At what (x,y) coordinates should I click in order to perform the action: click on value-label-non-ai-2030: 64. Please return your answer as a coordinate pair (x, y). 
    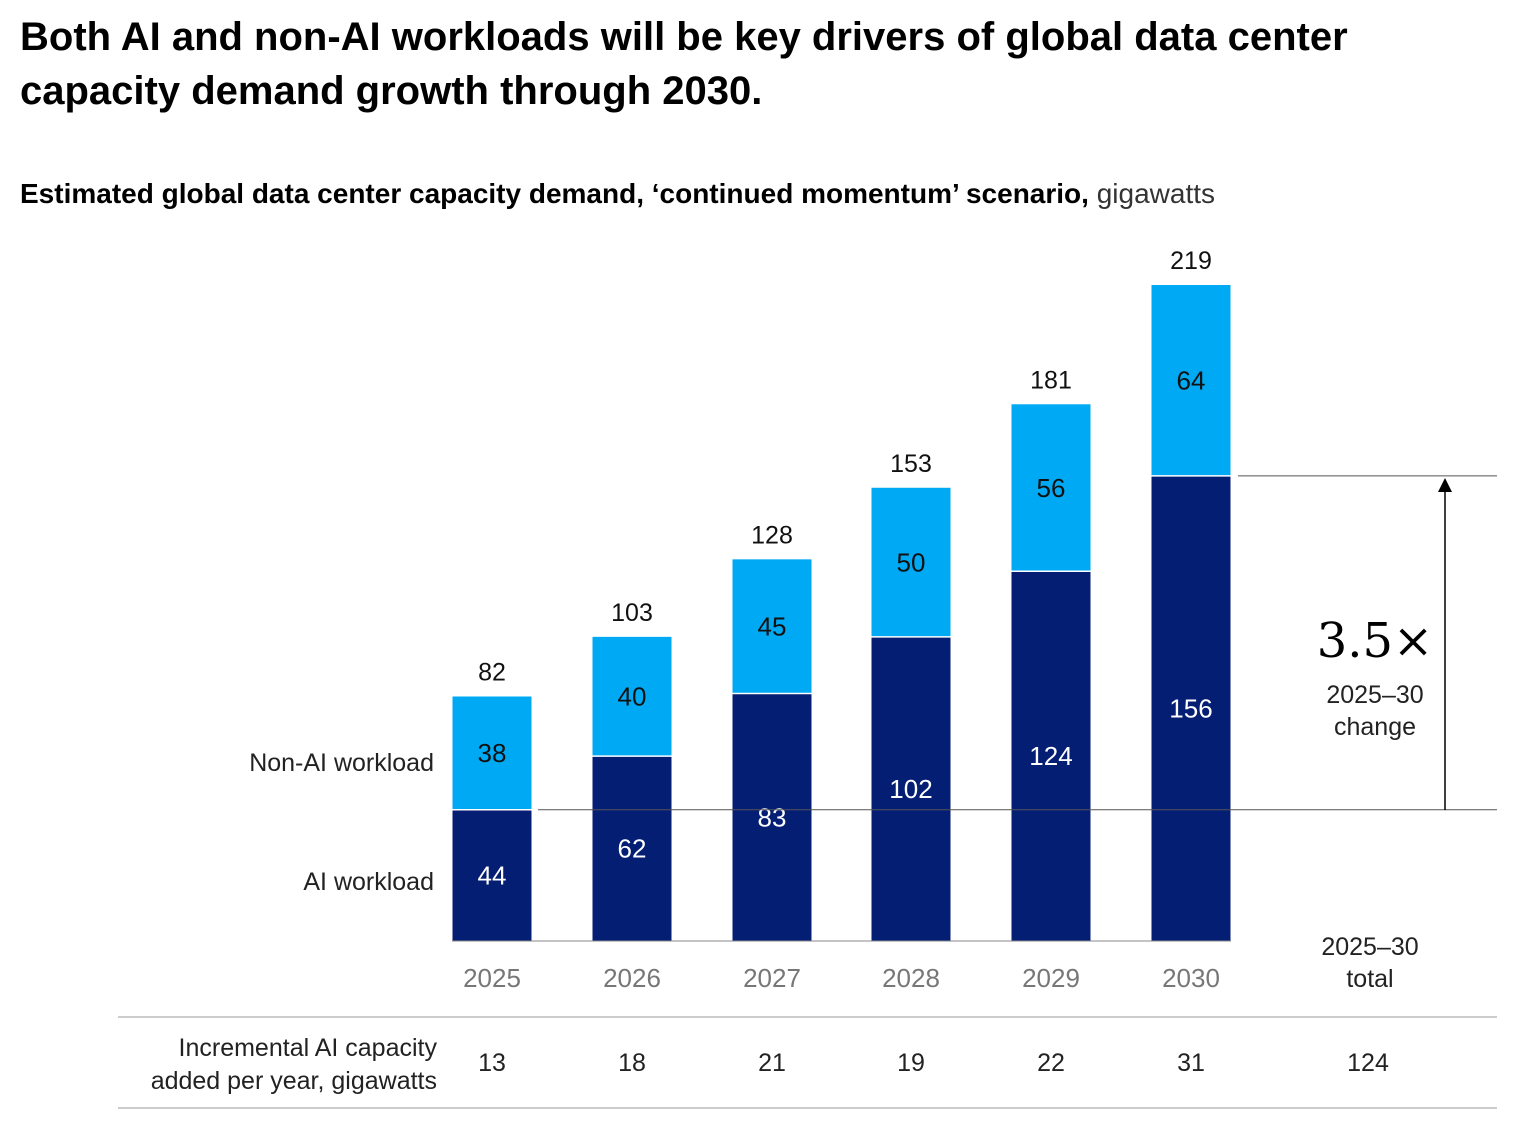
    Looking at the image, I should click on (1191, 380).